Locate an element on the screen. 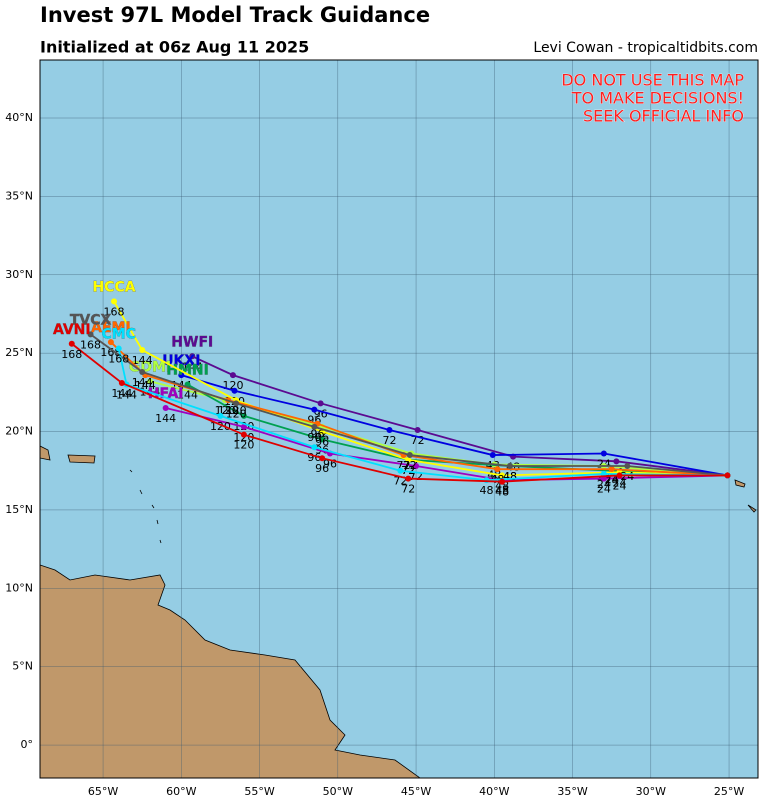 The height and width of the screenshot is (805, 768). subtitle: Initialized at 06z Aug 11 2025 is located at coordinates (174, 47).